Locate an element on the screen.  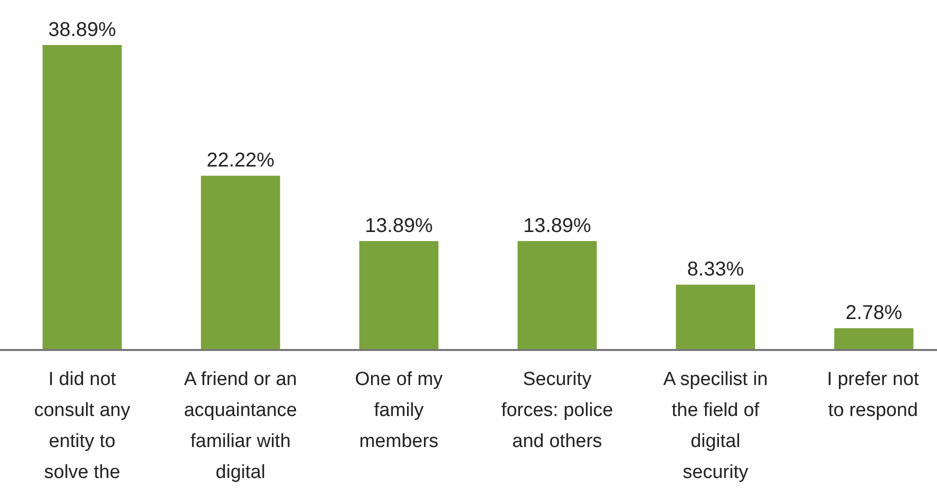
data-label: 38.89% is located at coordinates (82, 30).